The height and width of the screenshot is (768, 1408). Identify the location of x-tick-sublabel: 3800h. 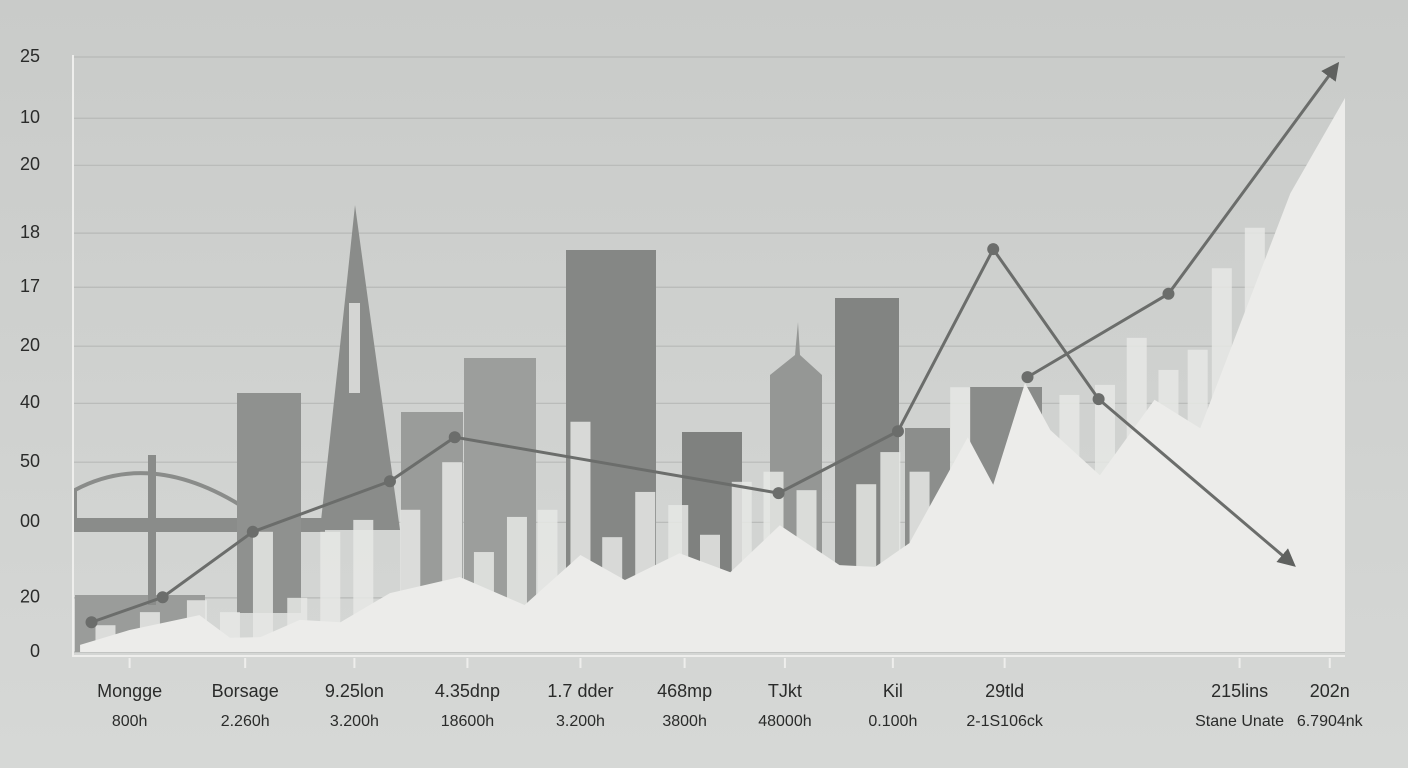
(684, 721).